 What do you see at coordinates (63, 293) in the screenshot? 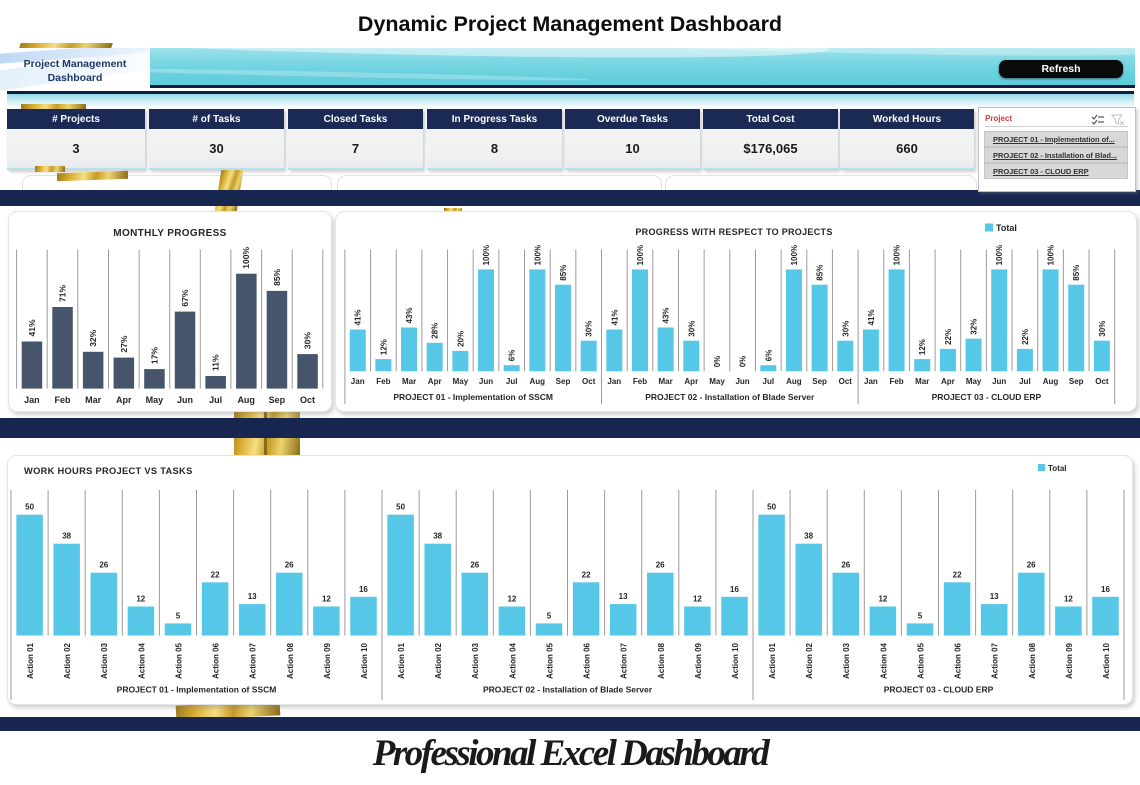
I see `svg-text: 71%` at bounding box center [63, 293].